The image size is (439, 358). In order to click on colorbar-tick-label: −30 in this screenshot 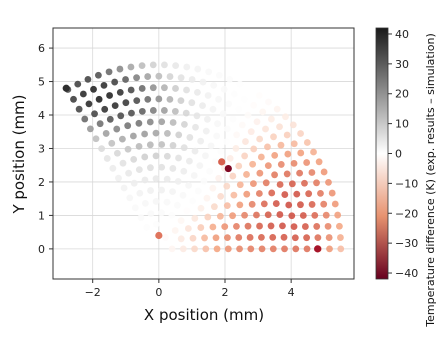, I will do `click(406, 243)`.